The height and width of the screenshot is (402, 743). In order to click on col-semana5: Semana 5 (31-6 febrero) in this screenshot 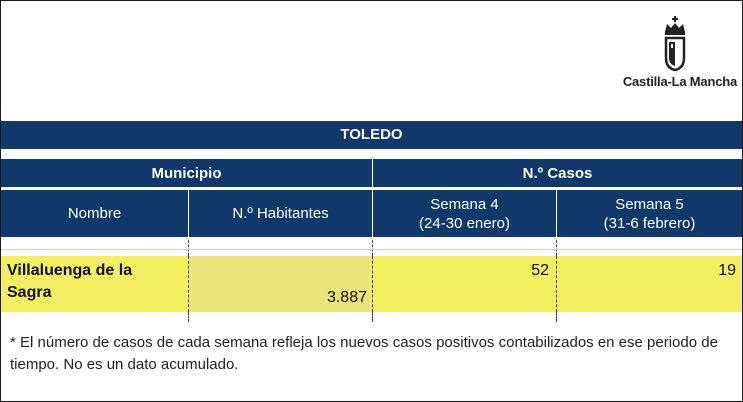, I will do `click(649, 213)`.